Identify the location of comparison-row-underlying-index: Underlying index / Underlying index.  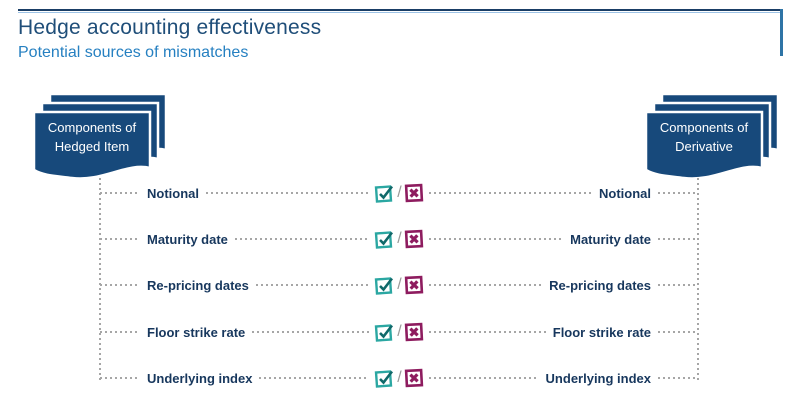
(399, 378).